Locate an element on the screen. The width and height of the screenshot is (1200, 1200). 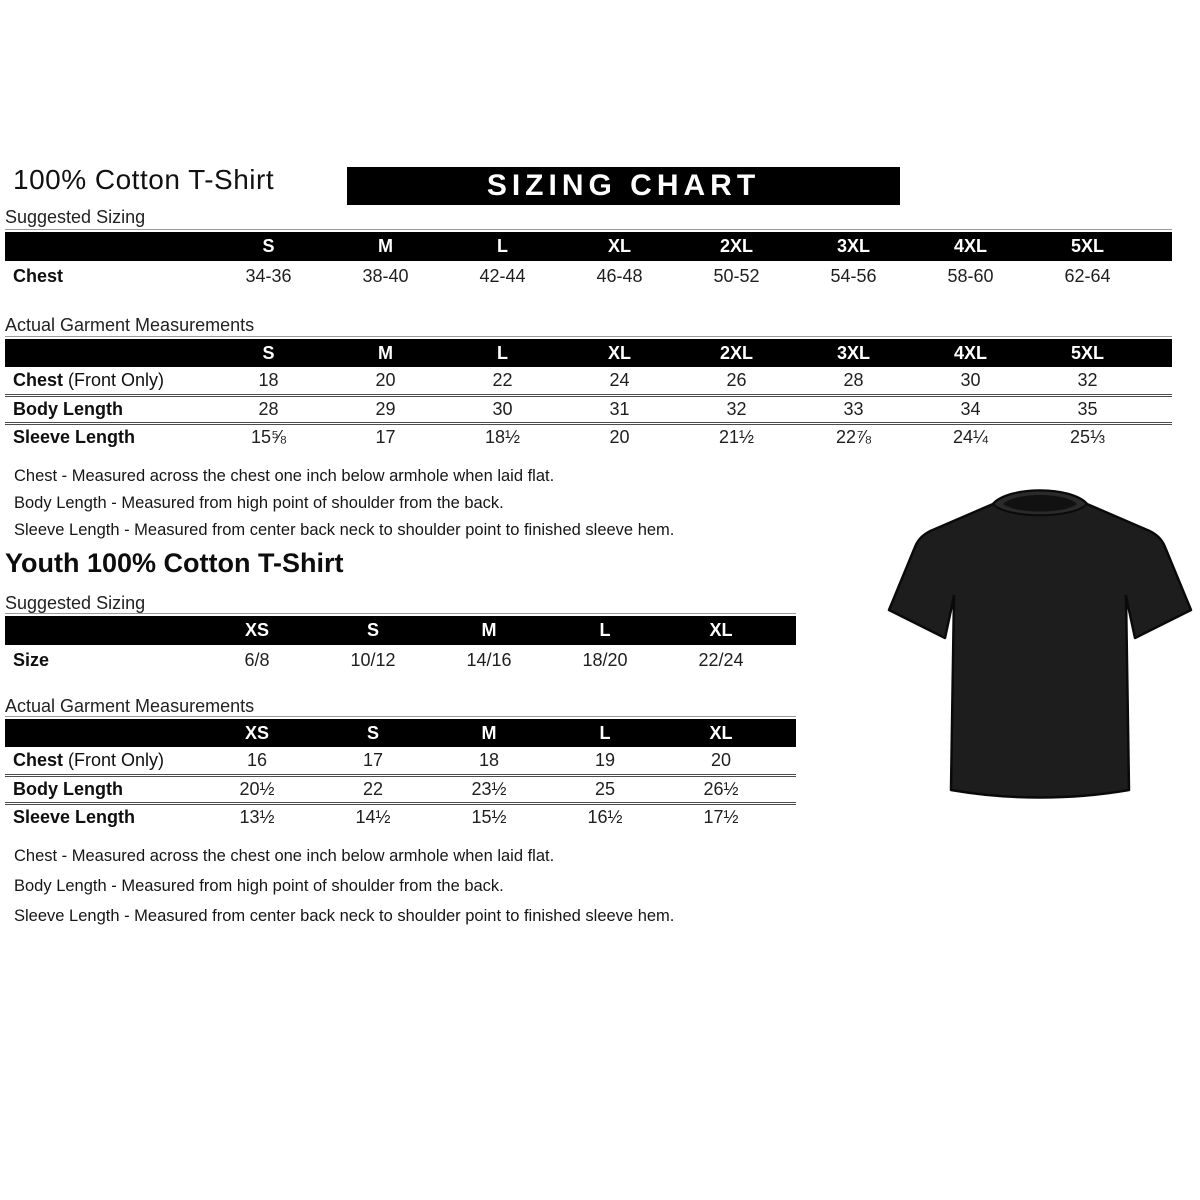
cell-value: 15⅝ is located at coordinates (268, 437).